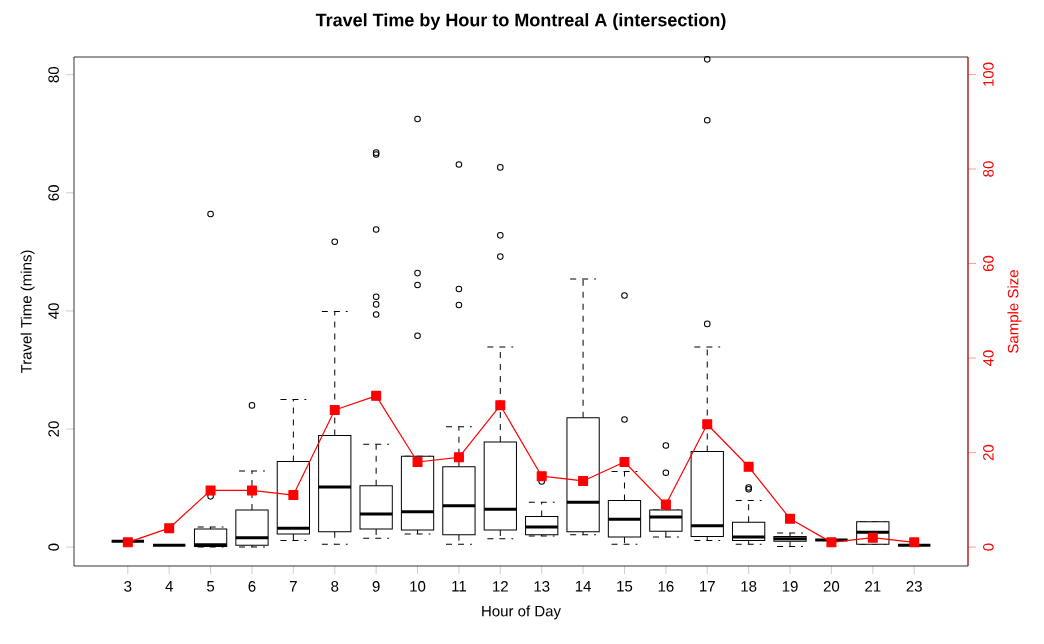 The height and width of the screenshot is (644, 1044). I want to click on x-tick-label: 7, so click(293, 586).